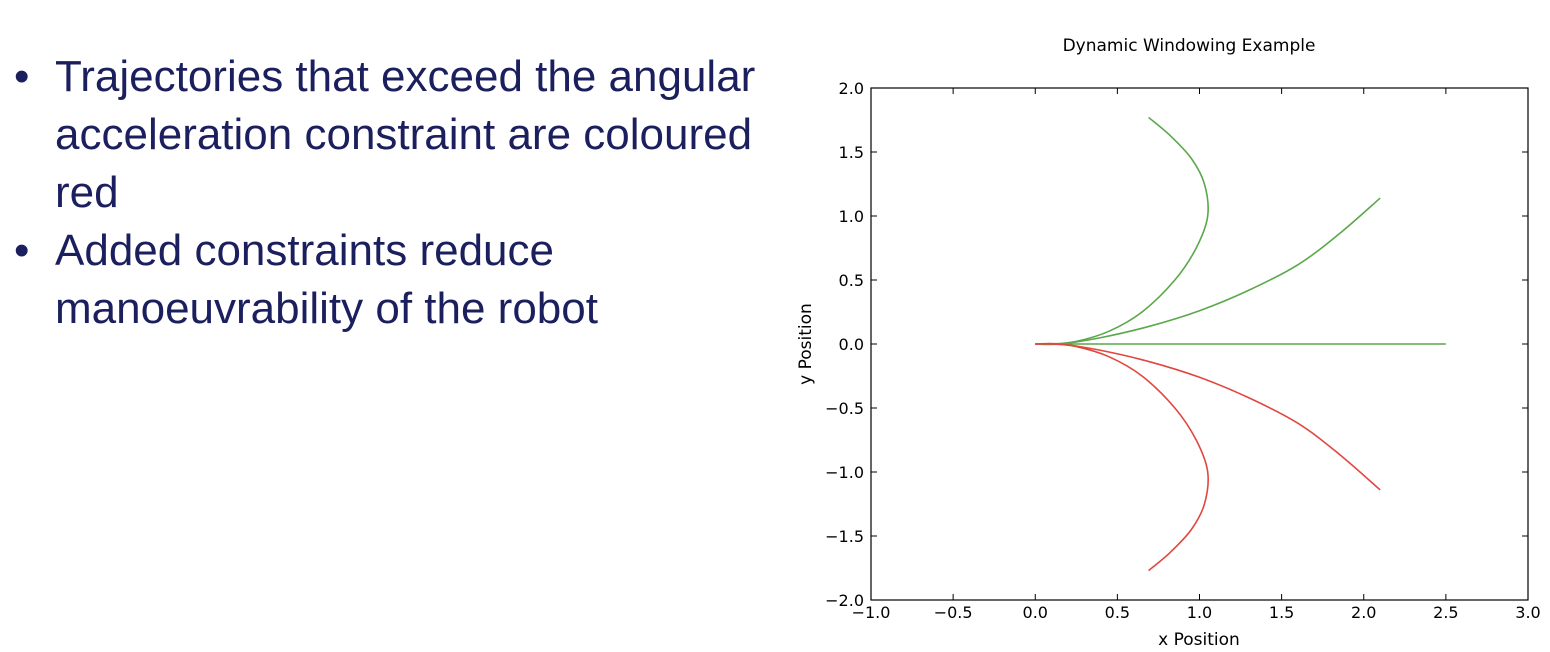  Describe the element at coordinates (1199, 640) in the screenshot. I see `x-axis-label: x Position` at that location.